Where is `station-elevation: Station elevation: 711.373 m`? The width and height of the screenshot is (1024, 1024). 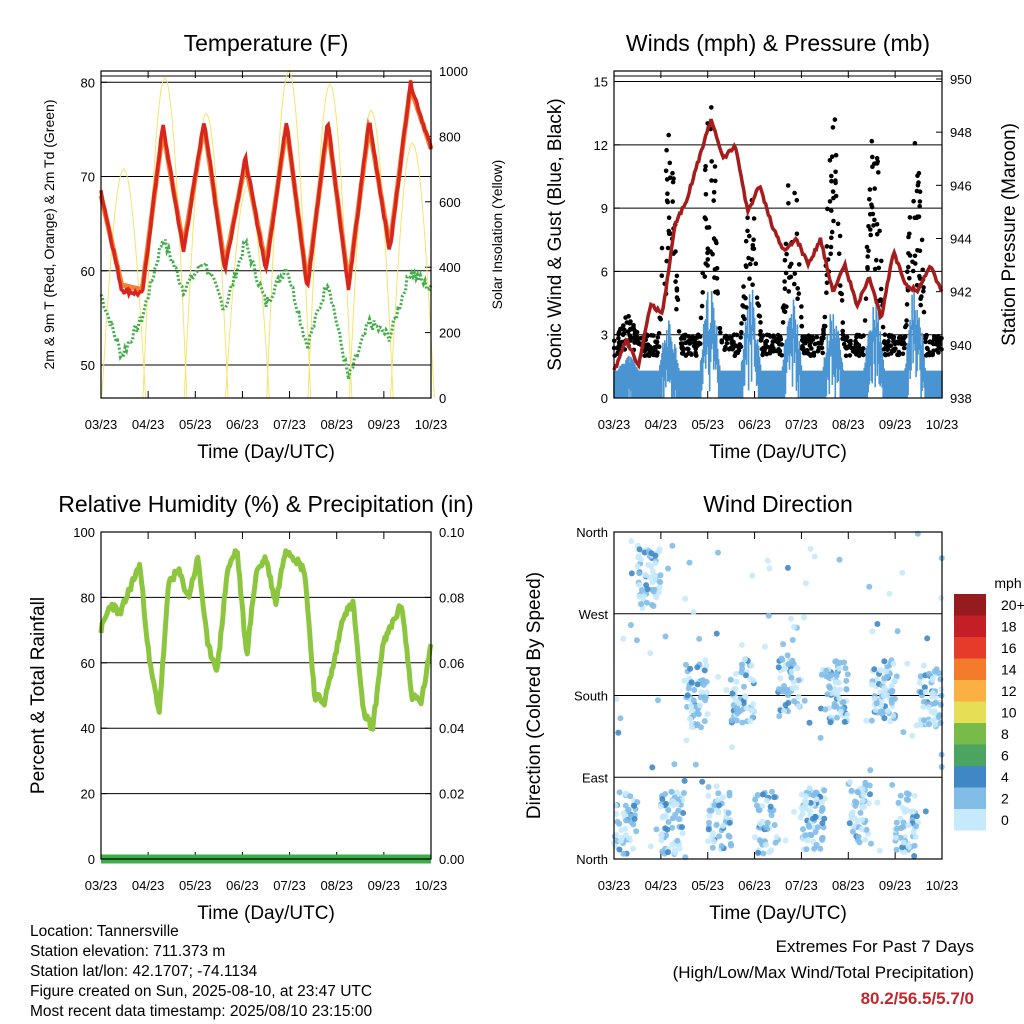 station-elevation: Station elevation: 711.373 m is located at coordinates (128, 951).